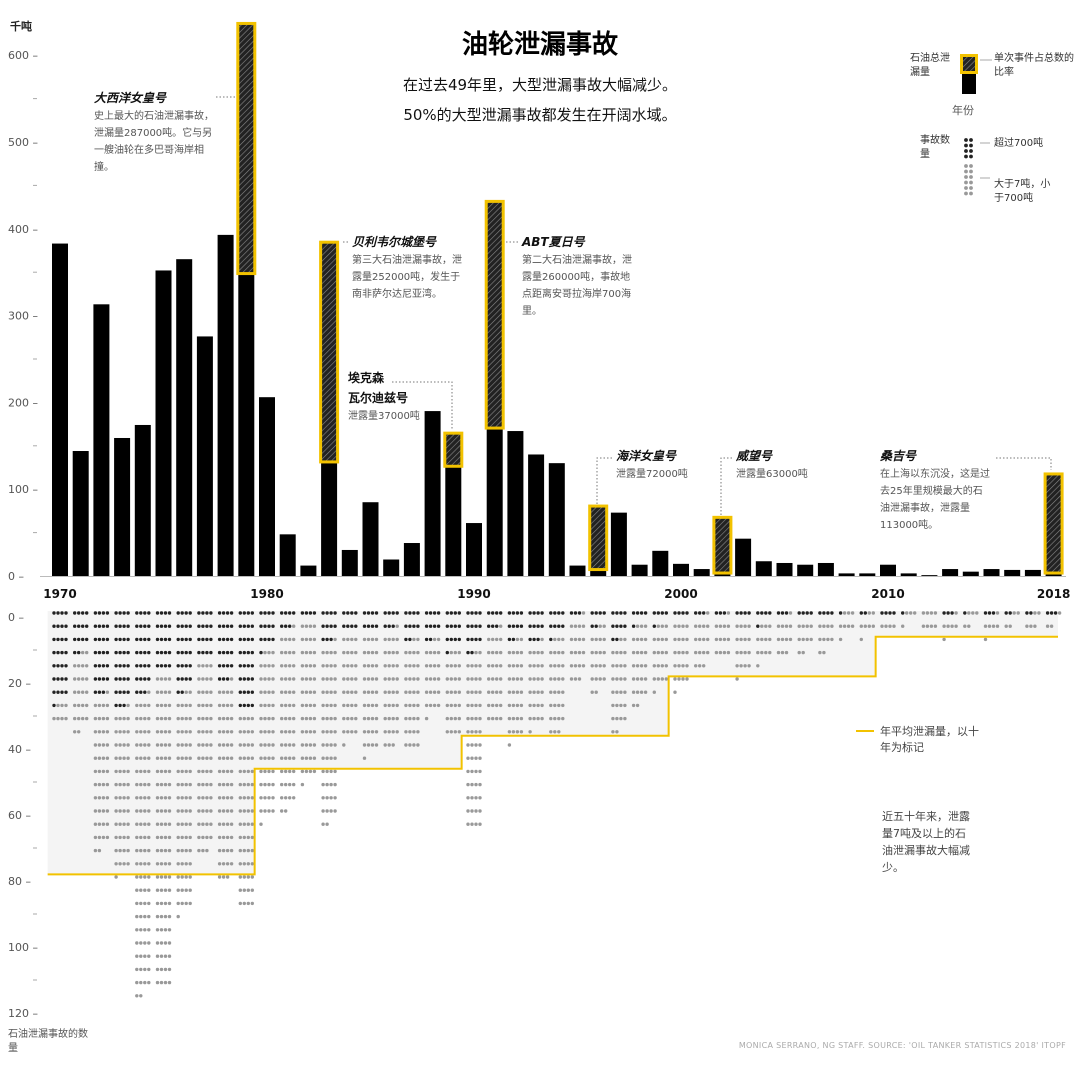 The image size is (1080, 1065). What do you see at coordinates (604, 480) in the screenshot?
I see `leader-sea-empress` at bounding box center [604, 480].